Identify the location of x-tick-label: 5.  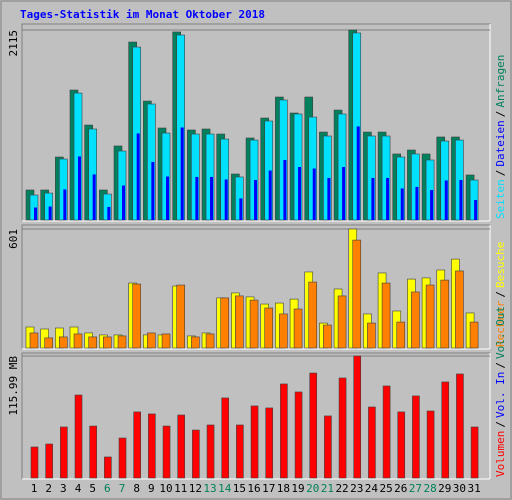
(92, 488).